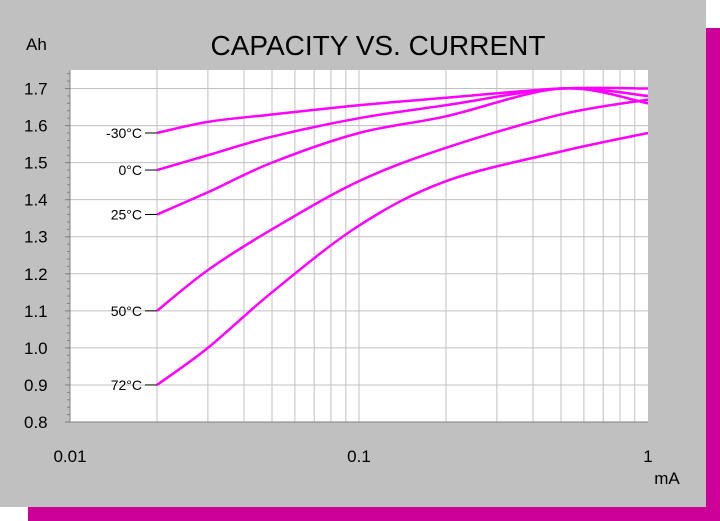 The image size is (720, 521). I want to click on y-tick-label: 1.6, so click(36, 126).